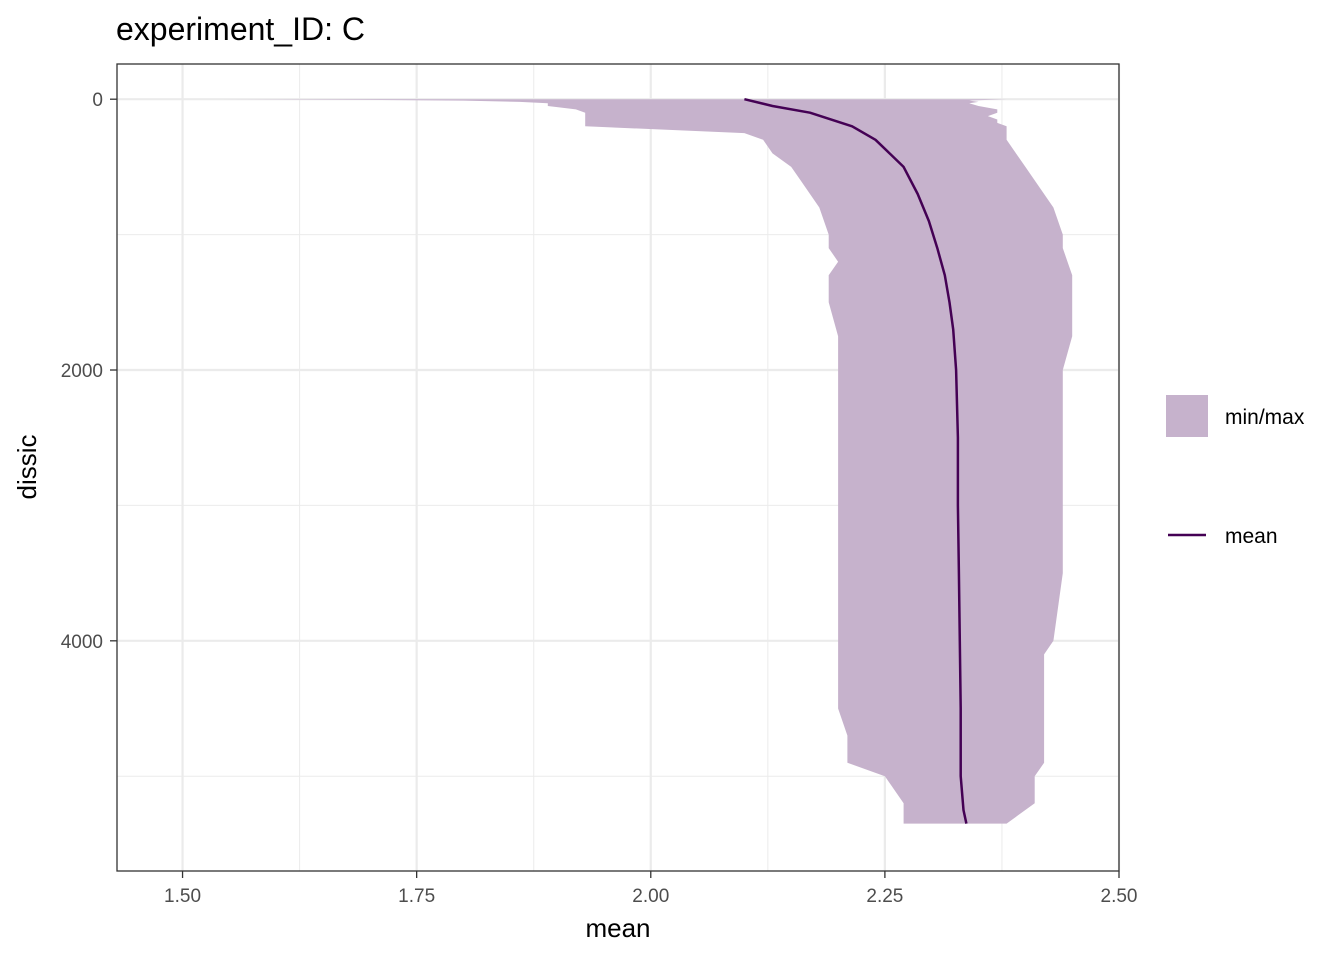 The width and height of the screenshot is (1344, 965). I want to click on y-axis-title: dissic, so click(27, 466).